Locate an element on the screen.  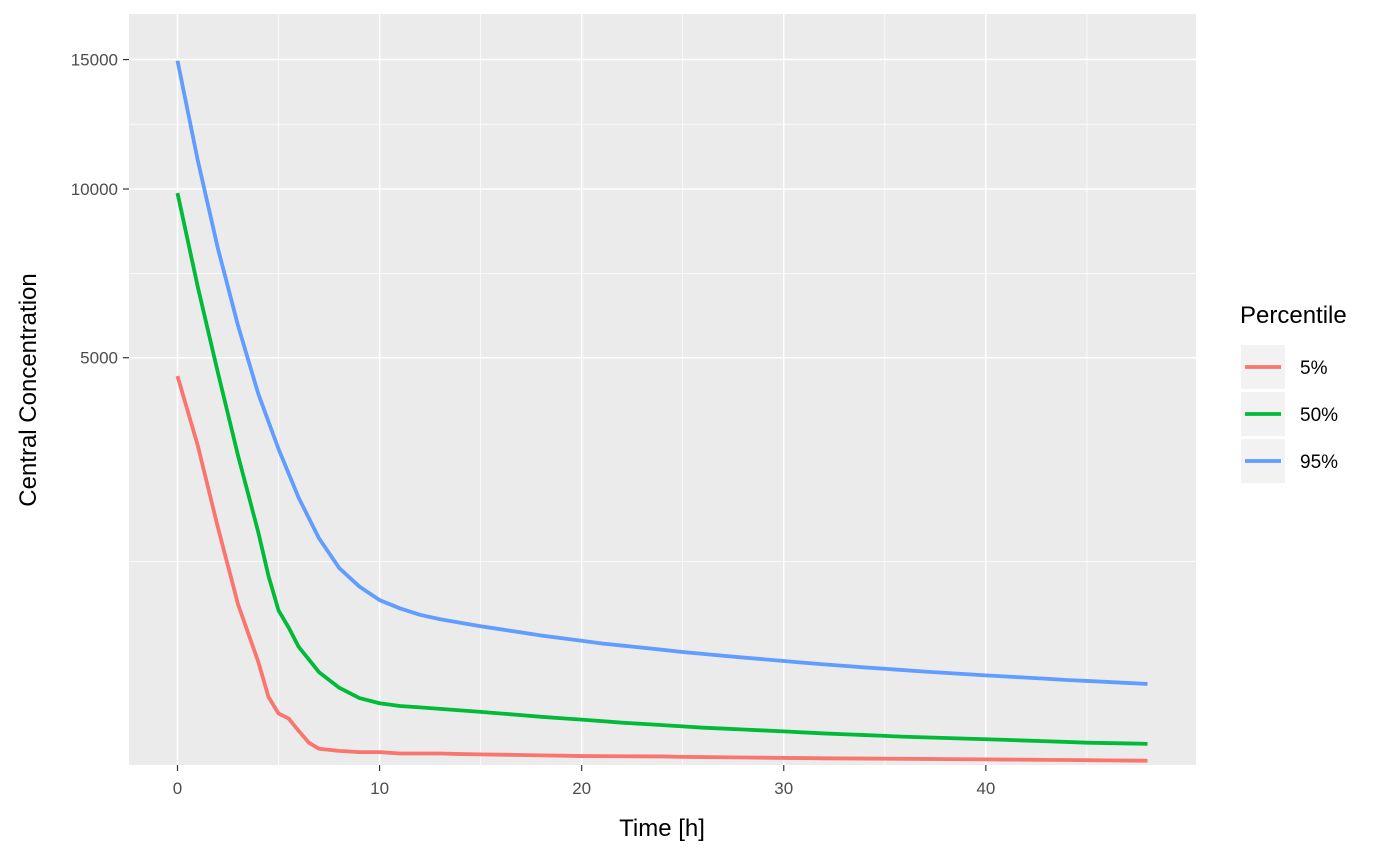
y-axis-title: Central Concentration is located at coordinates (28, 389).